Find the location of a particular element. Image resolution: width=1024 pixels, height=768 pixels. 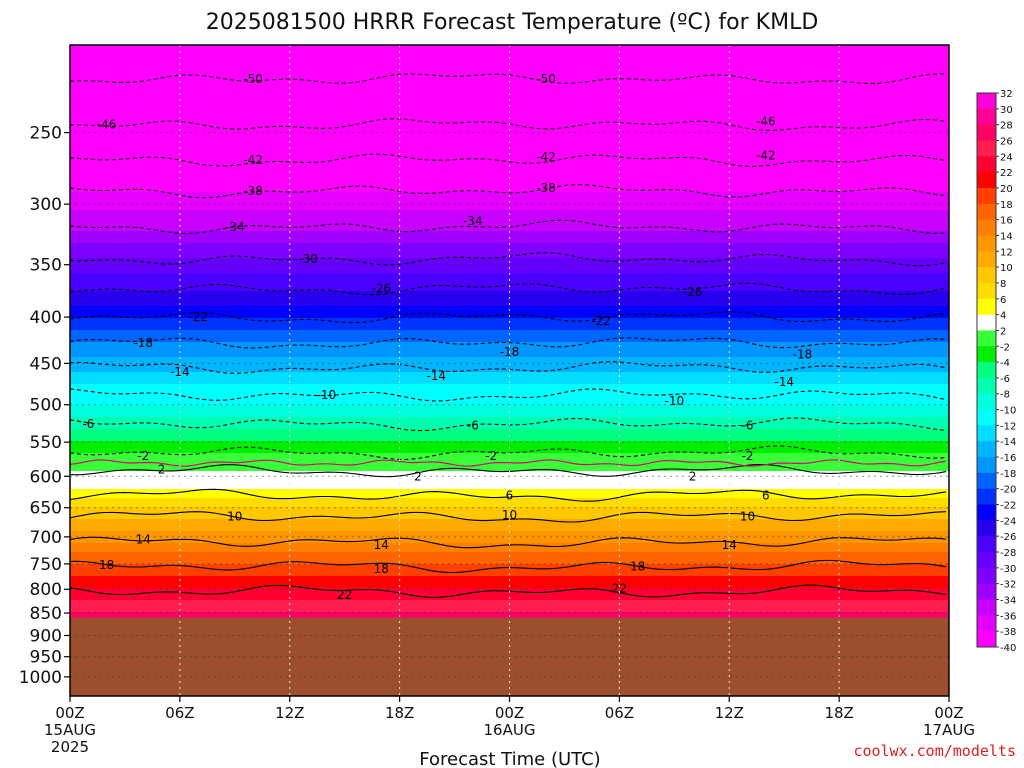

y-tick-label: 450 is located at coordinates (46, 364).